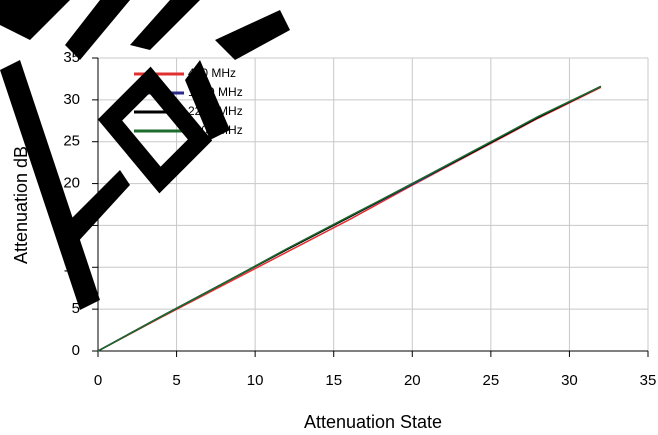 The height and width of the screenshot is (435, 658). What do you see at coordinates (176, 380) in the screenshot?
I see `x-tick-label: 5` at bounding box center [176, 380].